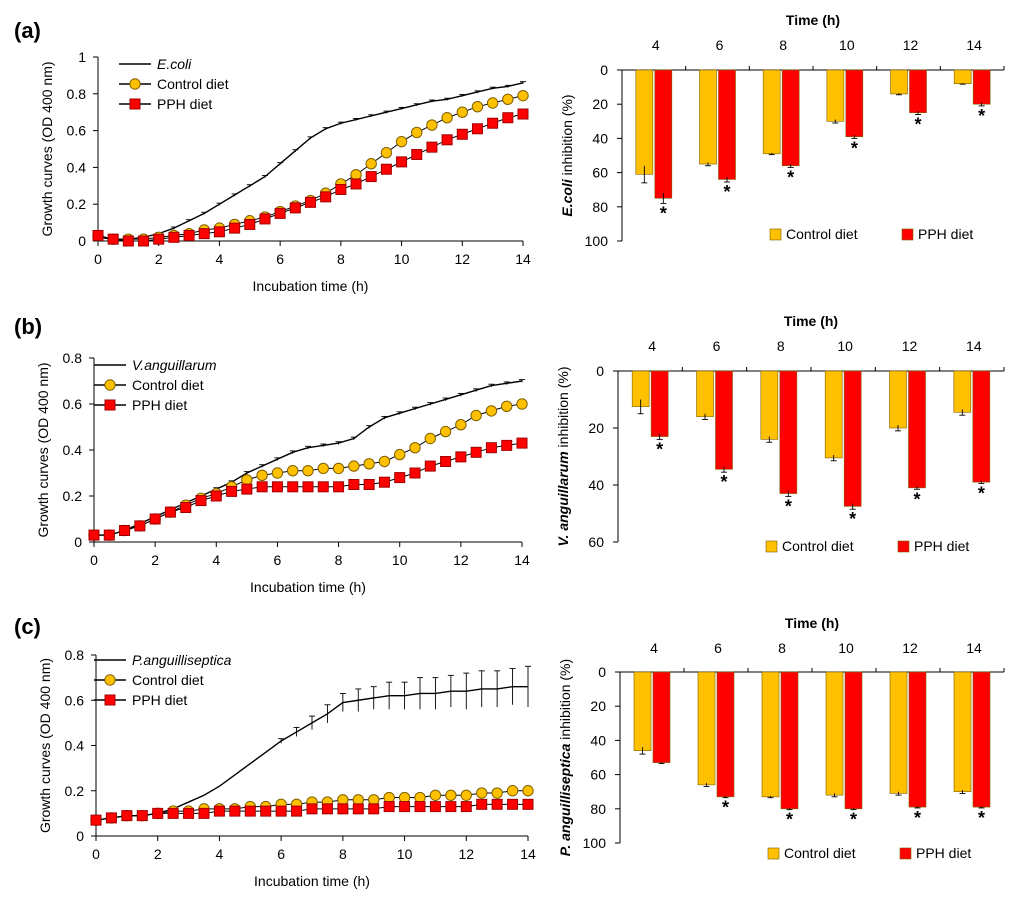  Describe the element at coordinates (174, 84) in the screenshot. I see `legend: E.coli Control diet PPH diet` at that location.